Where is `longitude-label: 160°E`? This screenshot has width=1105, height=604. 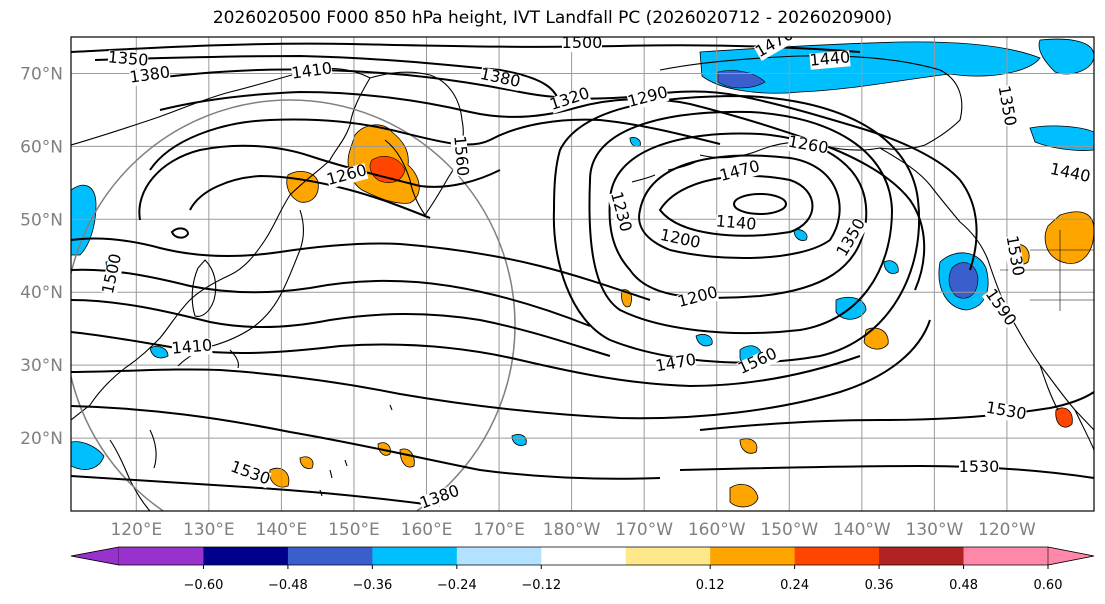 longitude-label: 160°E is located at coordinates (427, 530).